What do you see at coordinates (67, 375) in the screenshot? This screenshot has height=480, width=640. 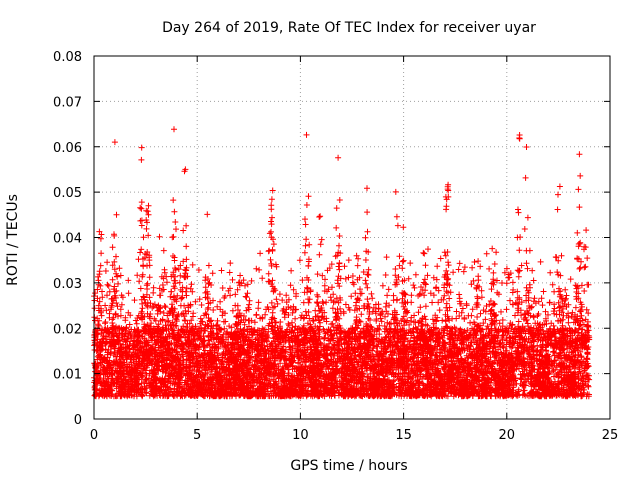 I see `y-tick-label: 0.01` at bounding box center [67, 375].